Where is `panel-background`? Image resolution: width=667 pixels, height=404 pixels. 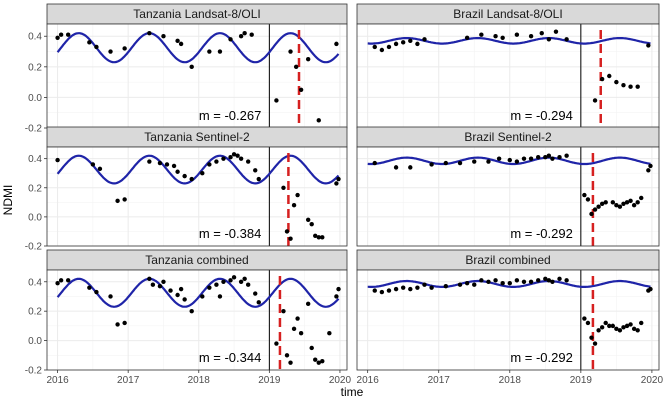 panel-background is located at coordinates (508, 76).